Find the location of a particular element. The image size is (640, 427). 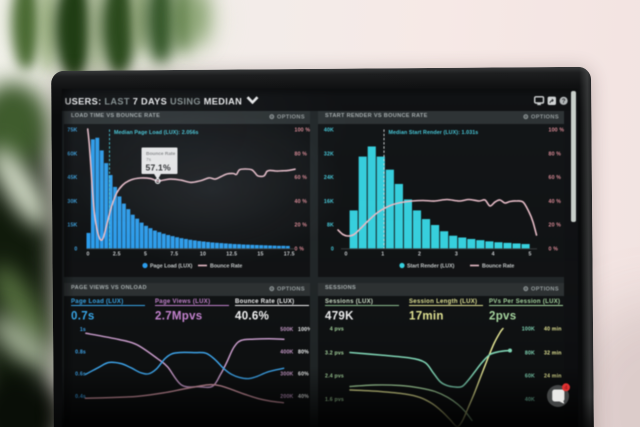

svg-text: 7.5 is located at coordinates (174, 254).